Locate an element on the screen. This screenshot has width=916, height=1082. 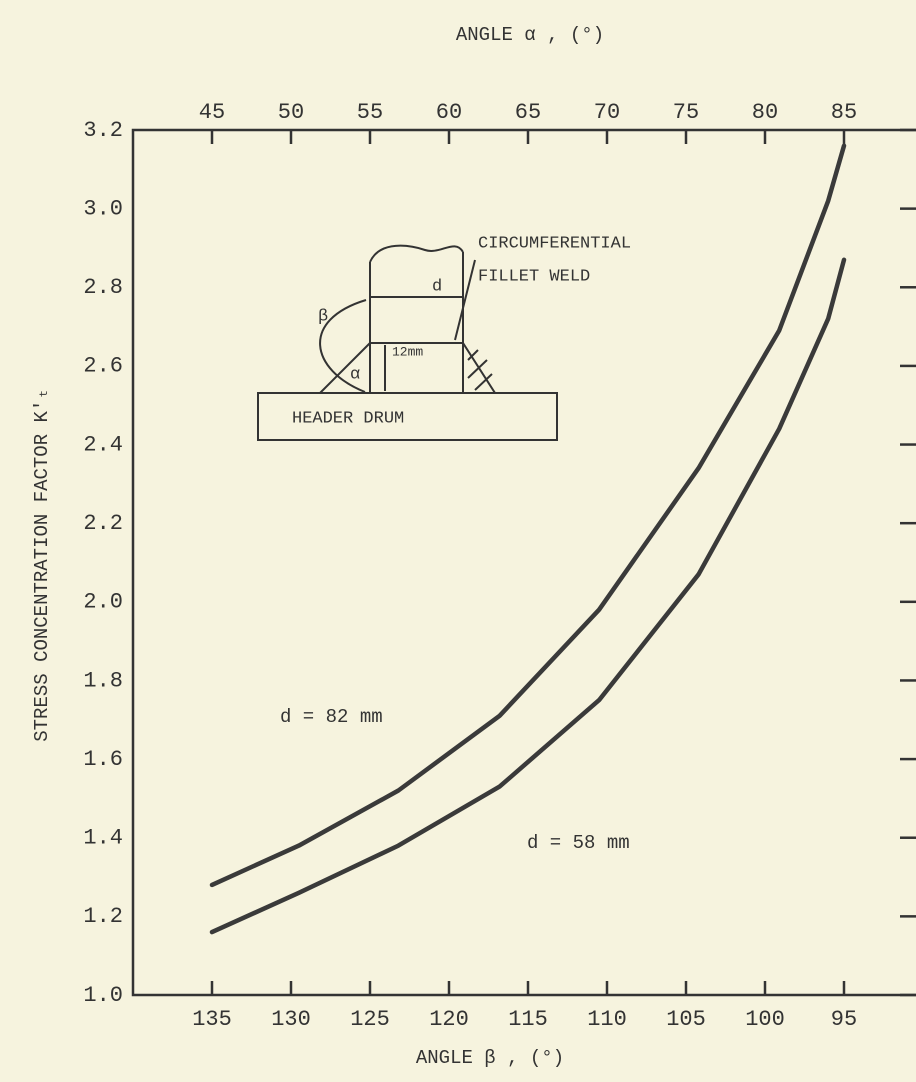
x2-tick-label: 85 is located at coordinates (844, 112).